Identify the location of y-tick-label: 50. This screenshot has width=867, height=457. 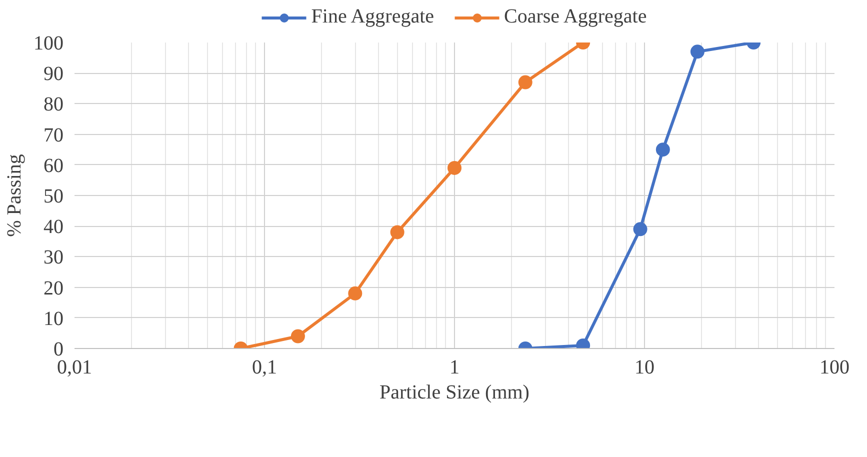
(54, 197).